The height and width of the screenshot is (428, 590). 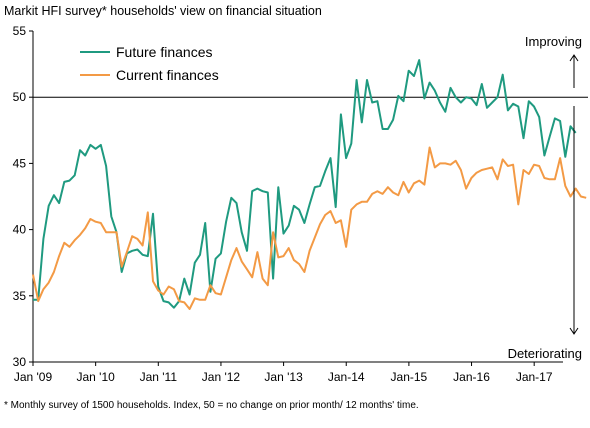 I want to click on deteriorating-label: Deteriorating, so click(x=545, y=353).